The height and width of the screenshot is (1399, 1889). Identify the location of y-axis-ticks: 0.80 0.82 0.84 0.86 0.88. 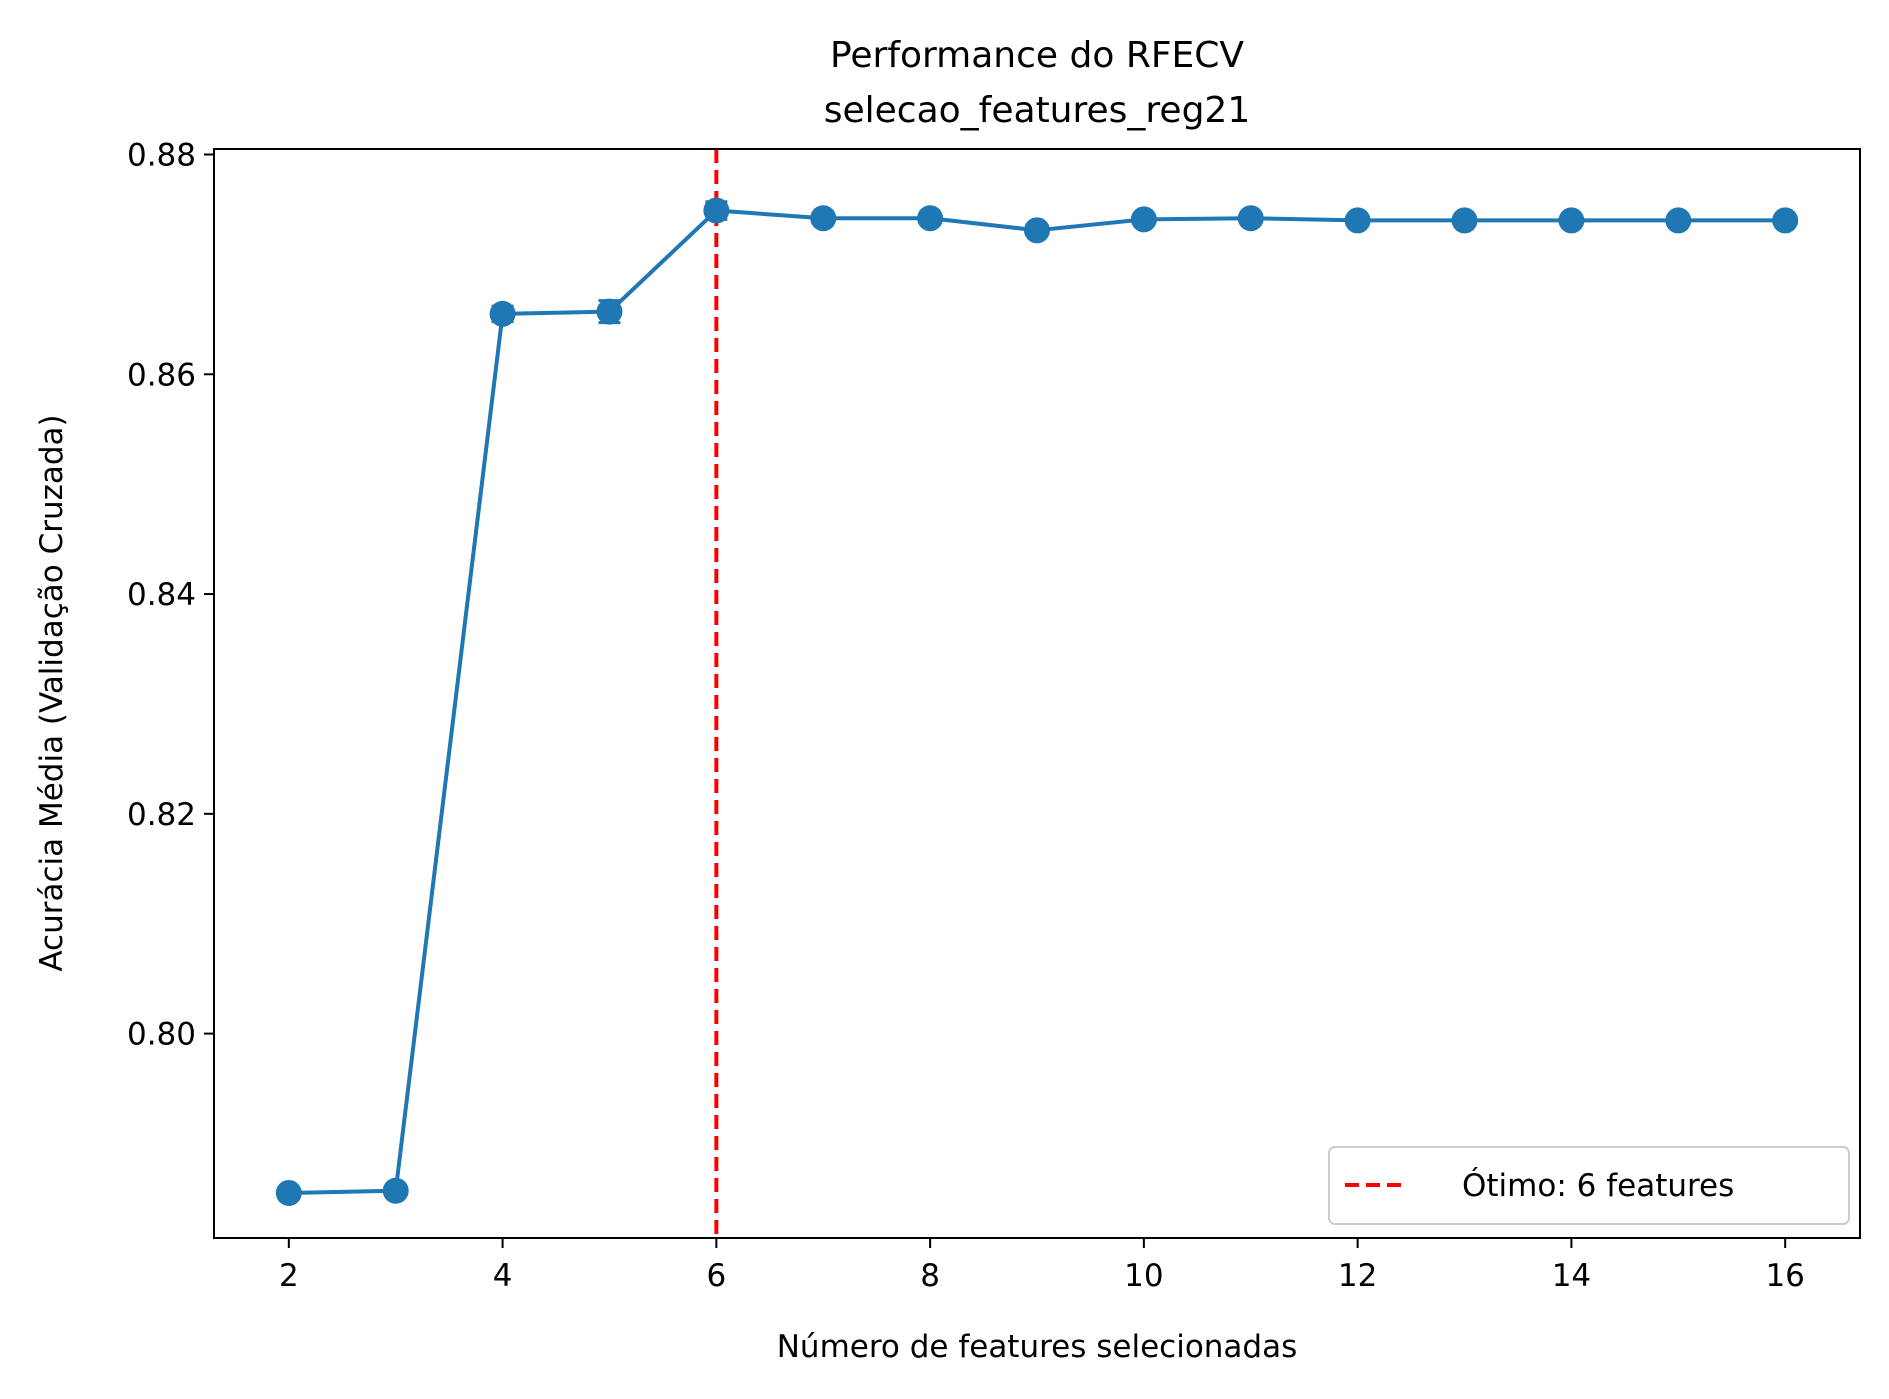
(170, 595).